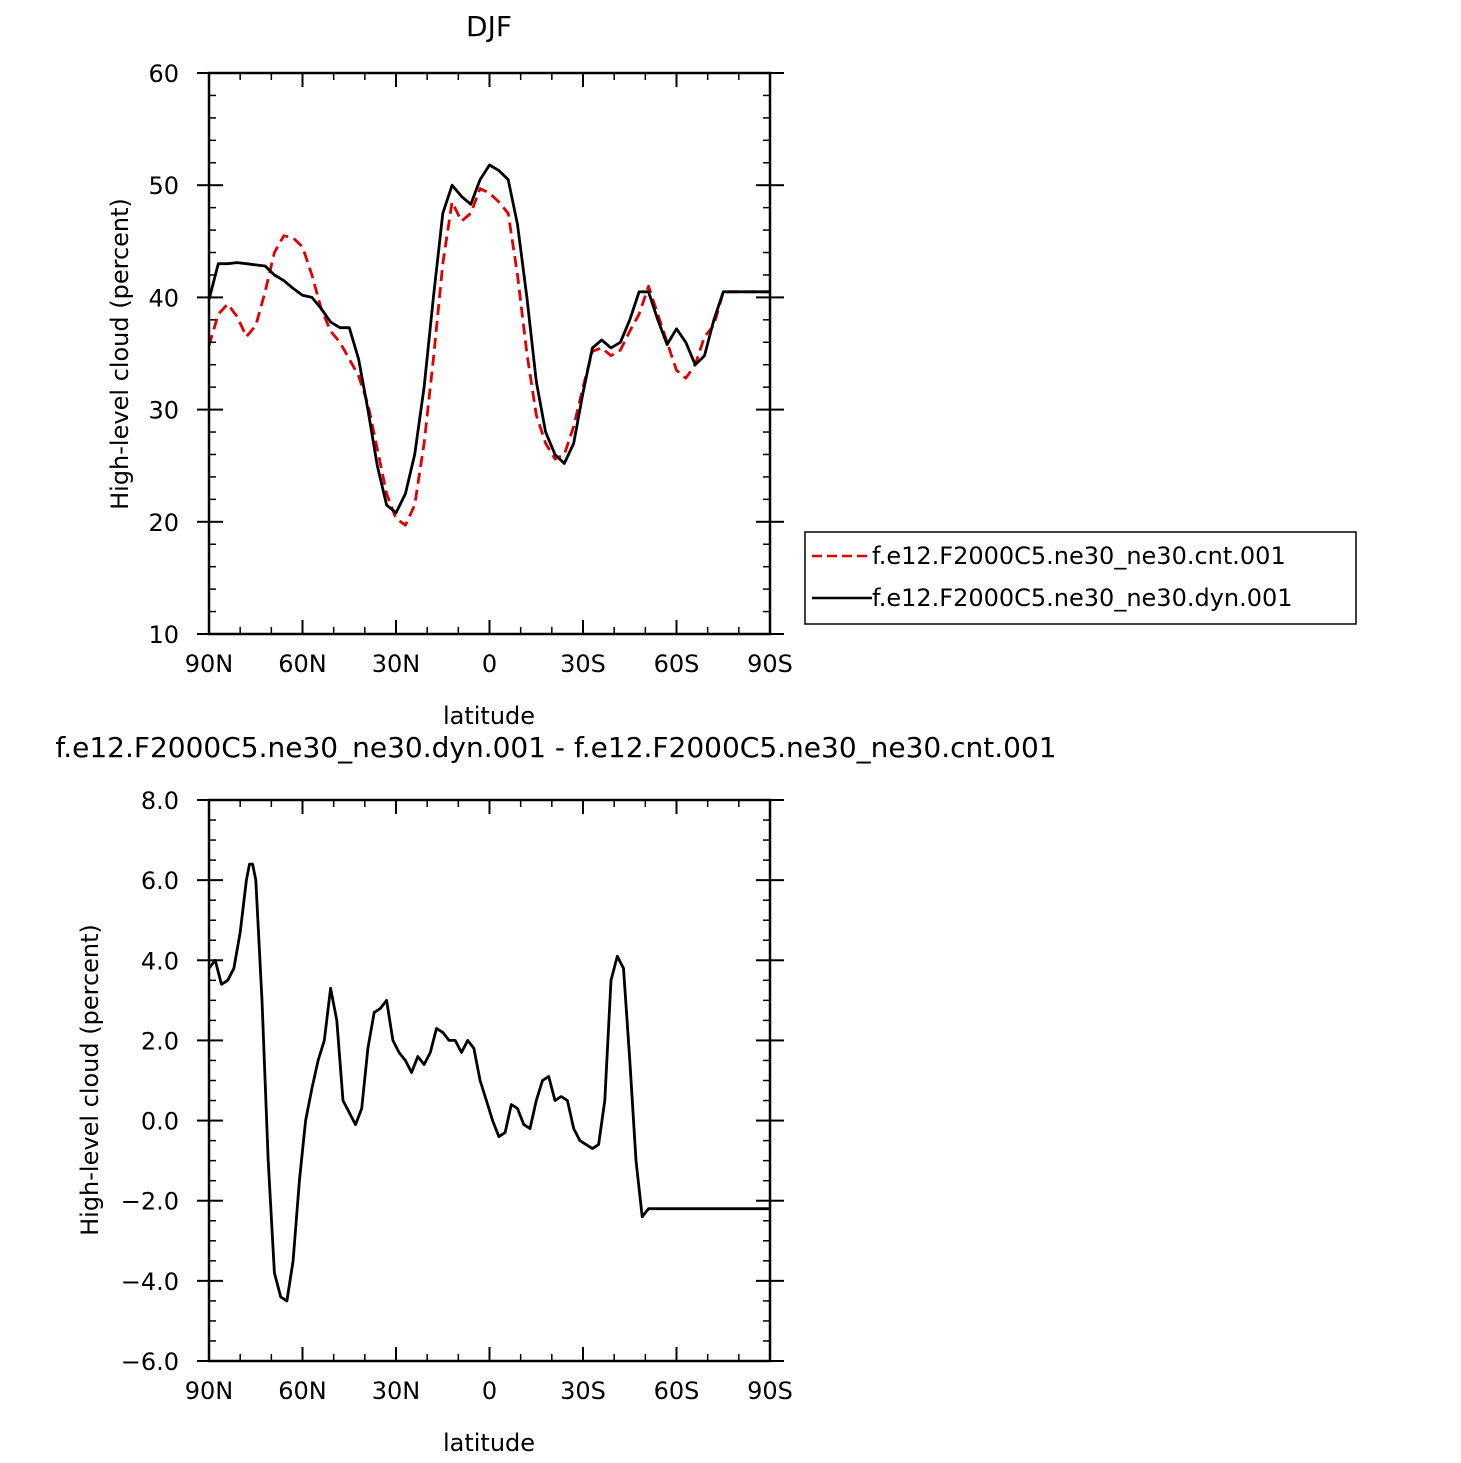 This screenshot has height=1463, width=1461. Describe the element at coordinates (489, 1443) in the screenshot. I see `bottom-x-axis-title: latitude` at that location.